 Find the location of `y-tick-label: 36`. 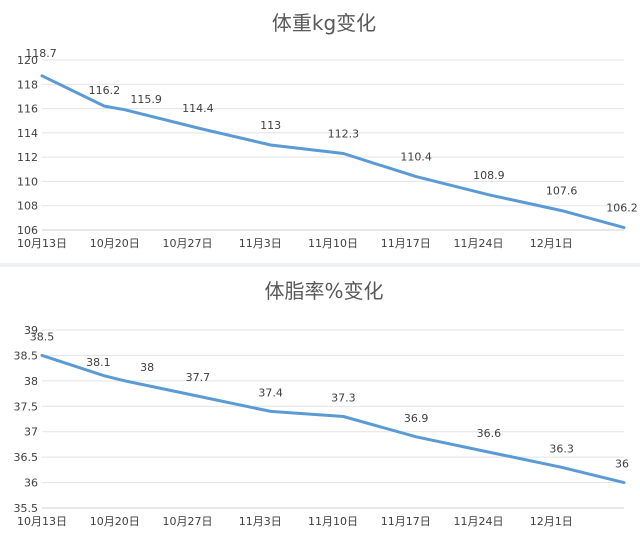

y-tick-label: 36 is located at coordinates (31, 483).